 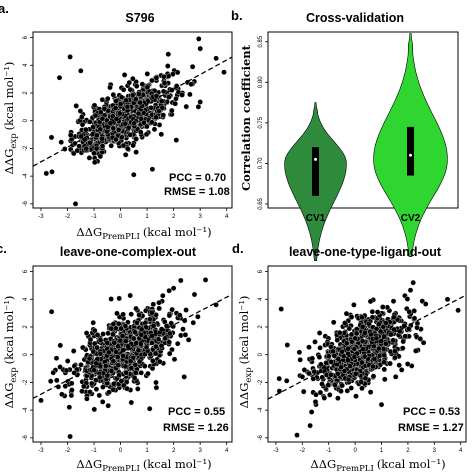 I want to click on y-tick-label: 0.80, so click(x=261, y=82).